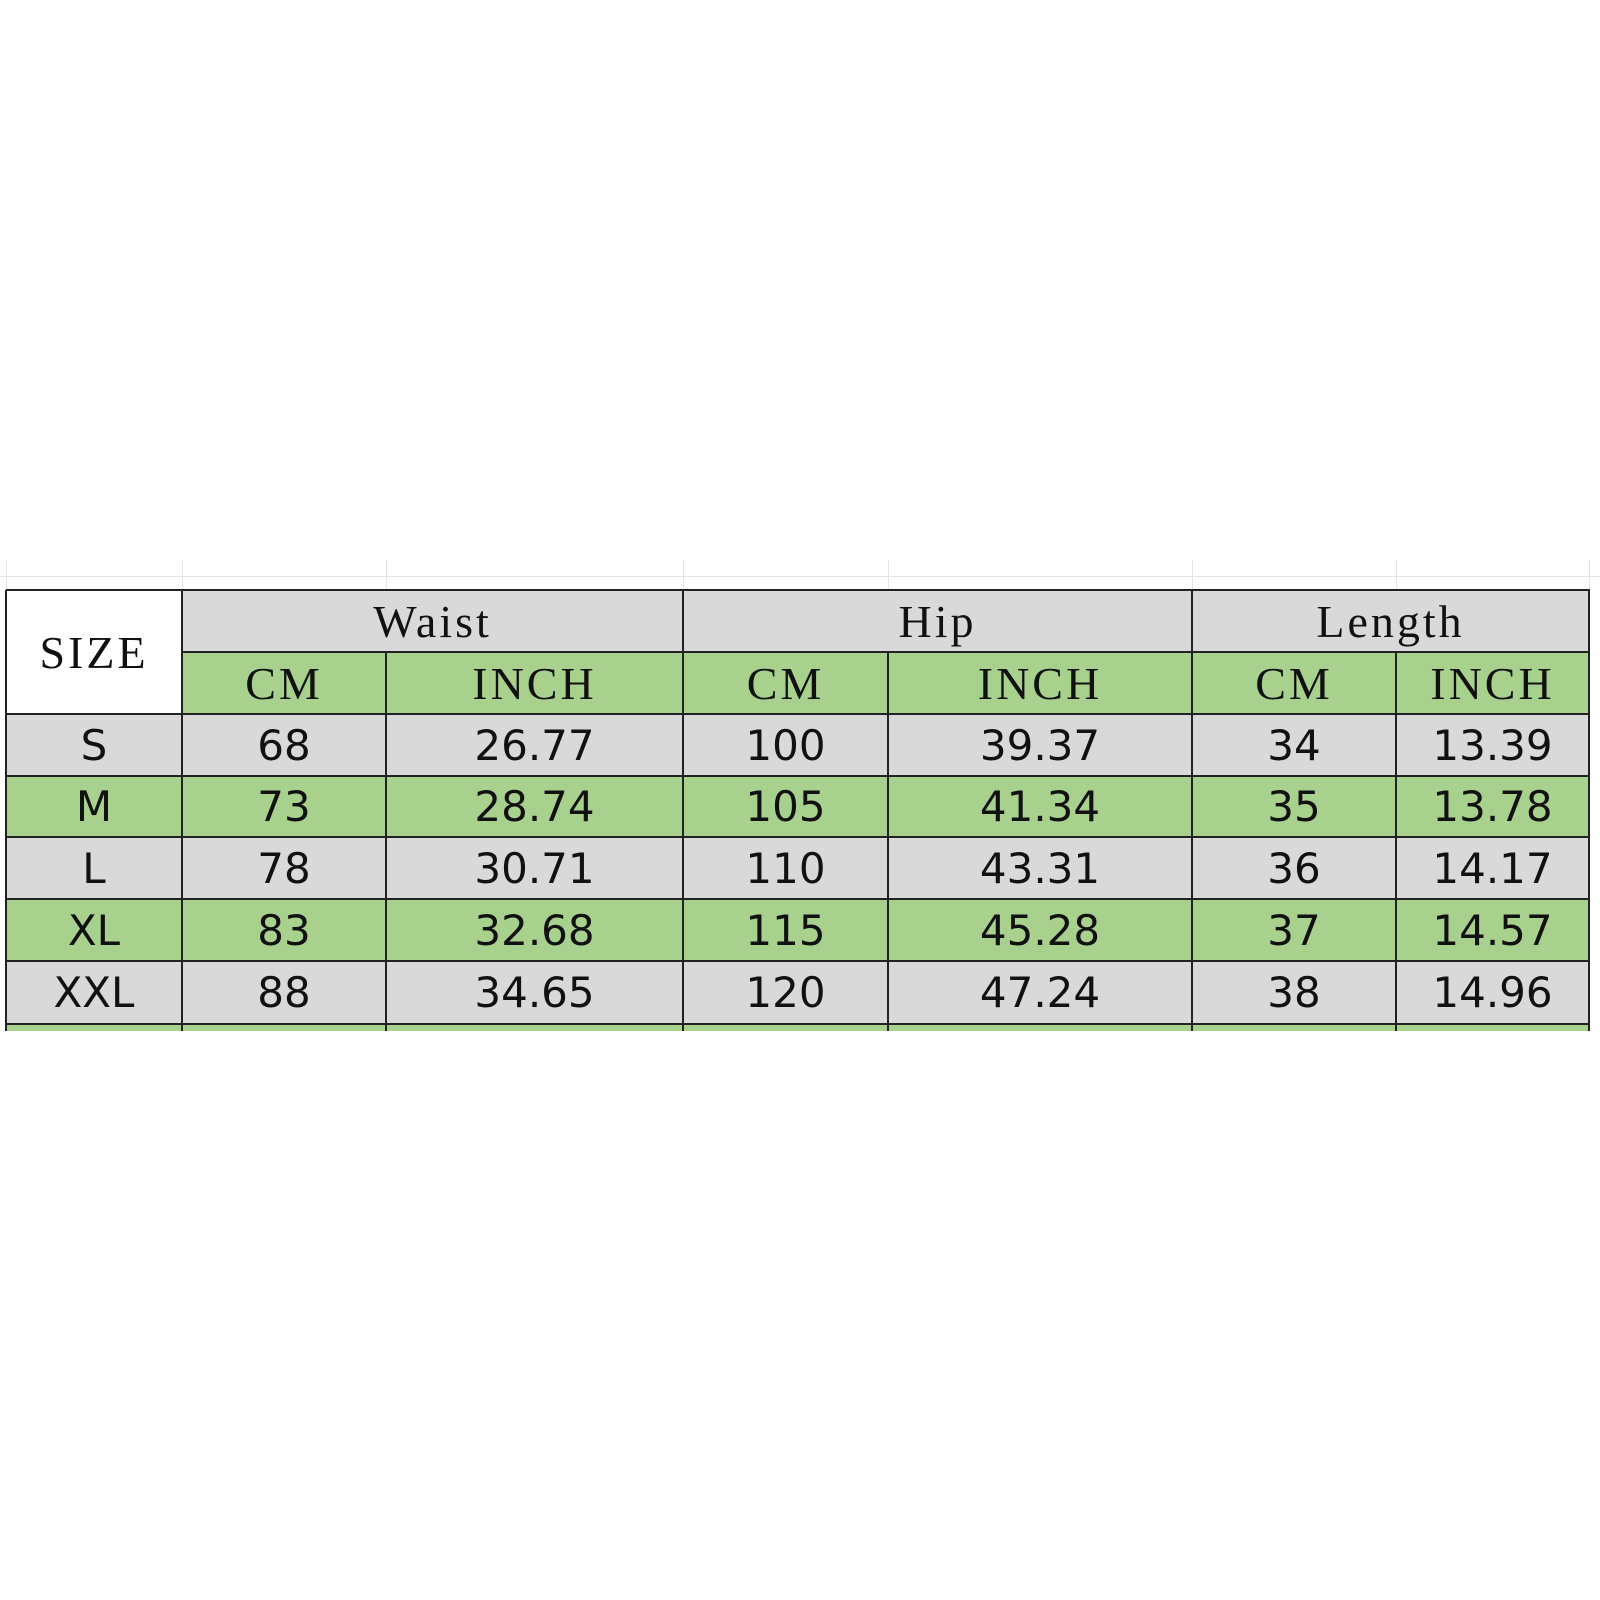 This screenshot has height=1600, width=1600. Describe the element at coordinates (534, 806) in the screenshot. I see `value-cell: 28.74` at that location.